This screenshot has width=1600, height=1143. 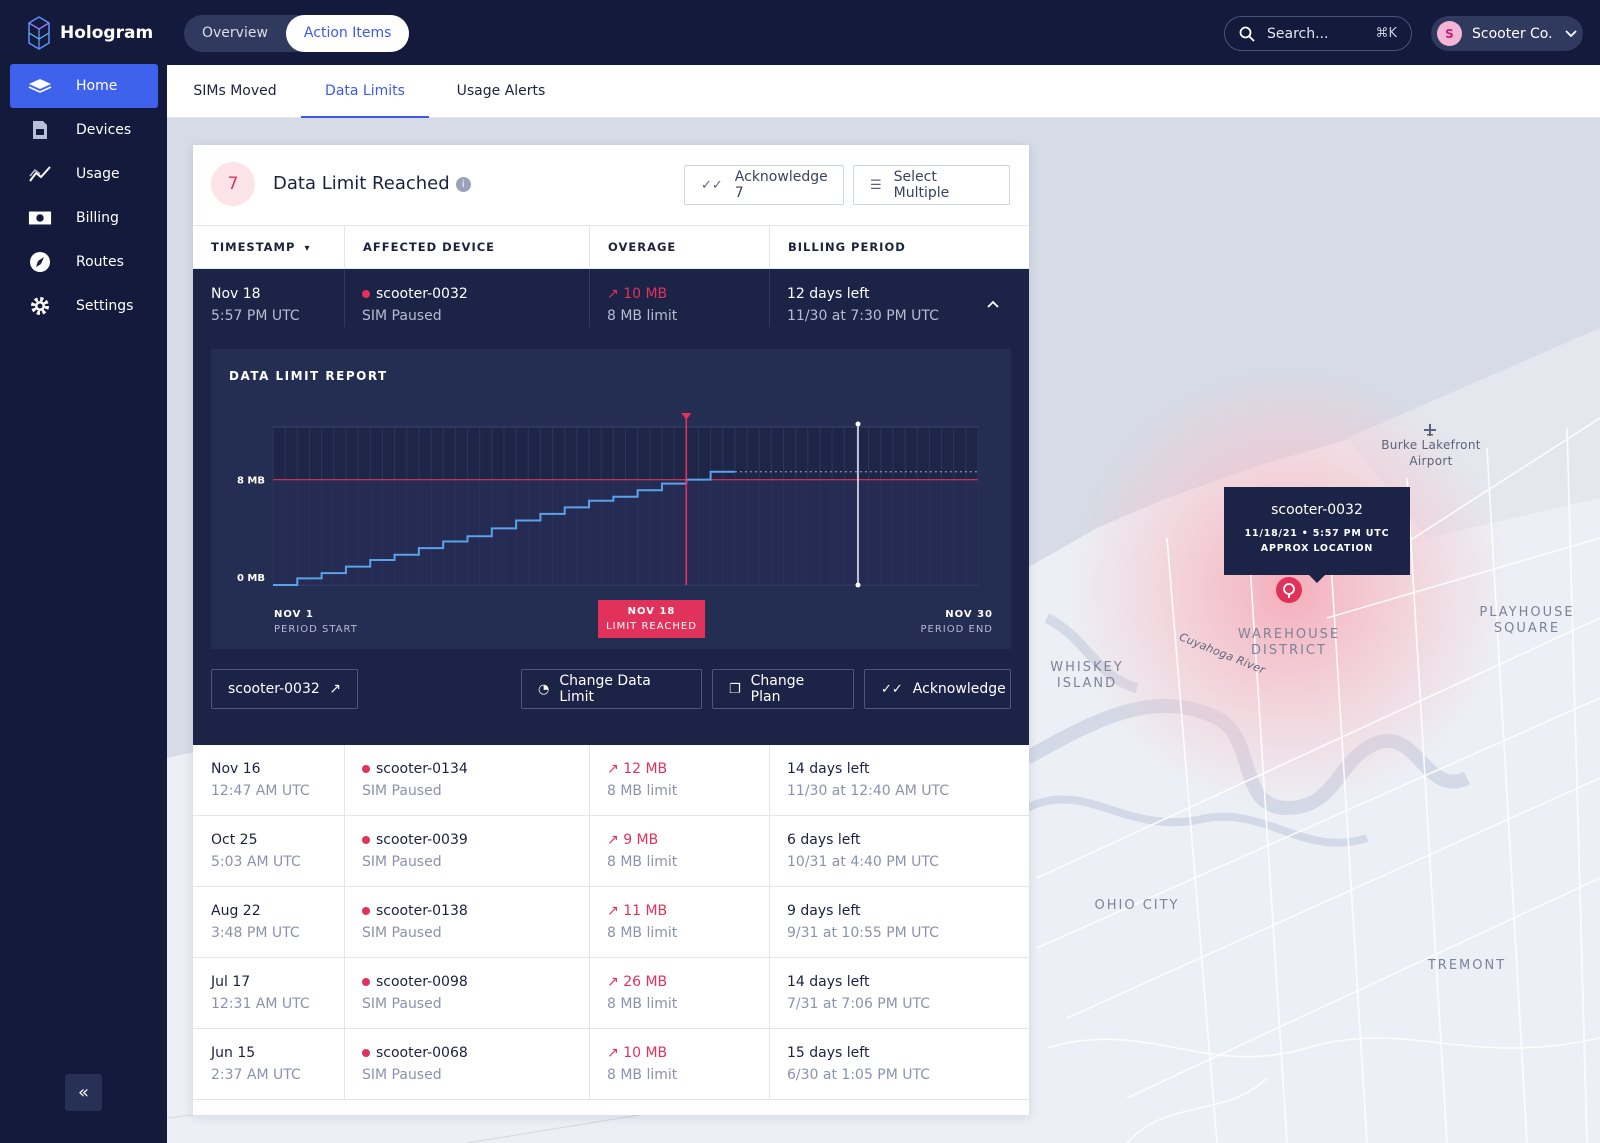 What do you see at coordinates (466, 247) in the screenshot?
I see `column-affected-device: AFFECTED DEVICE` at bounding box center [466, 247].